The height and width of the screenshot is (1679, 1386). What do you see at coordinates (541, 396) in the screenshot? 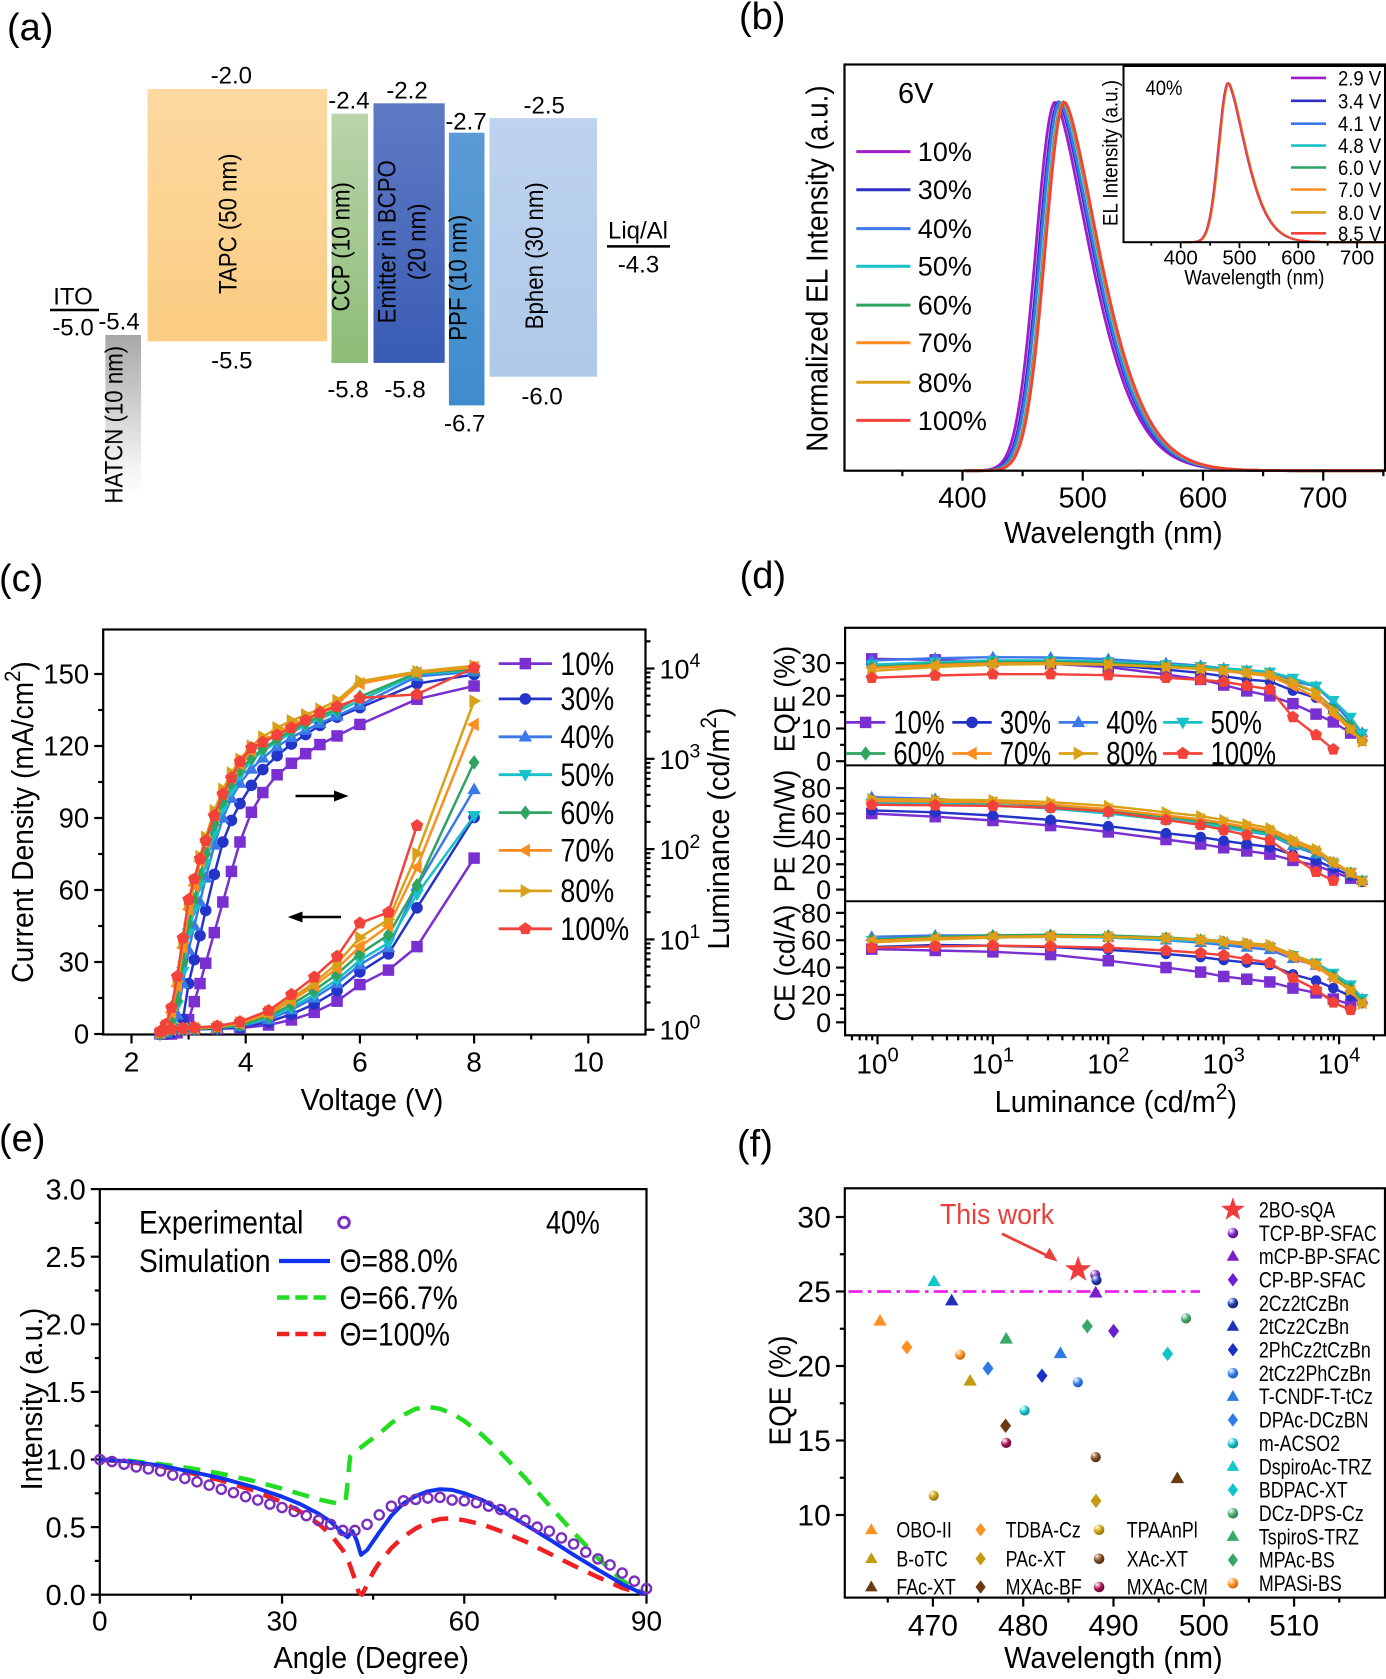
I see `svg-text: -6.0` at bounding box center [541, 396].